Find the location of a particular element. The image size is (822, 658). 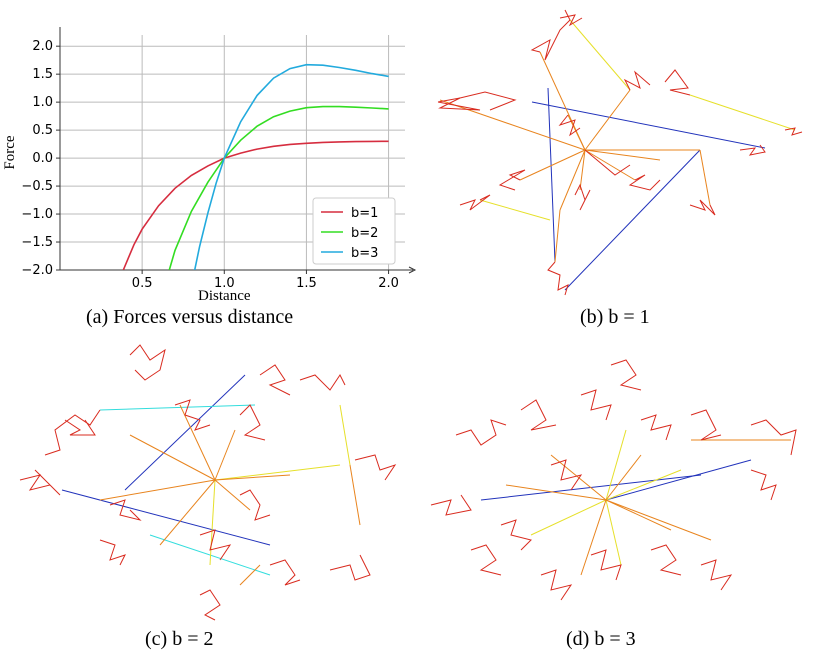

y-tick-label: −1.0 is located at coordinates (37, 214).